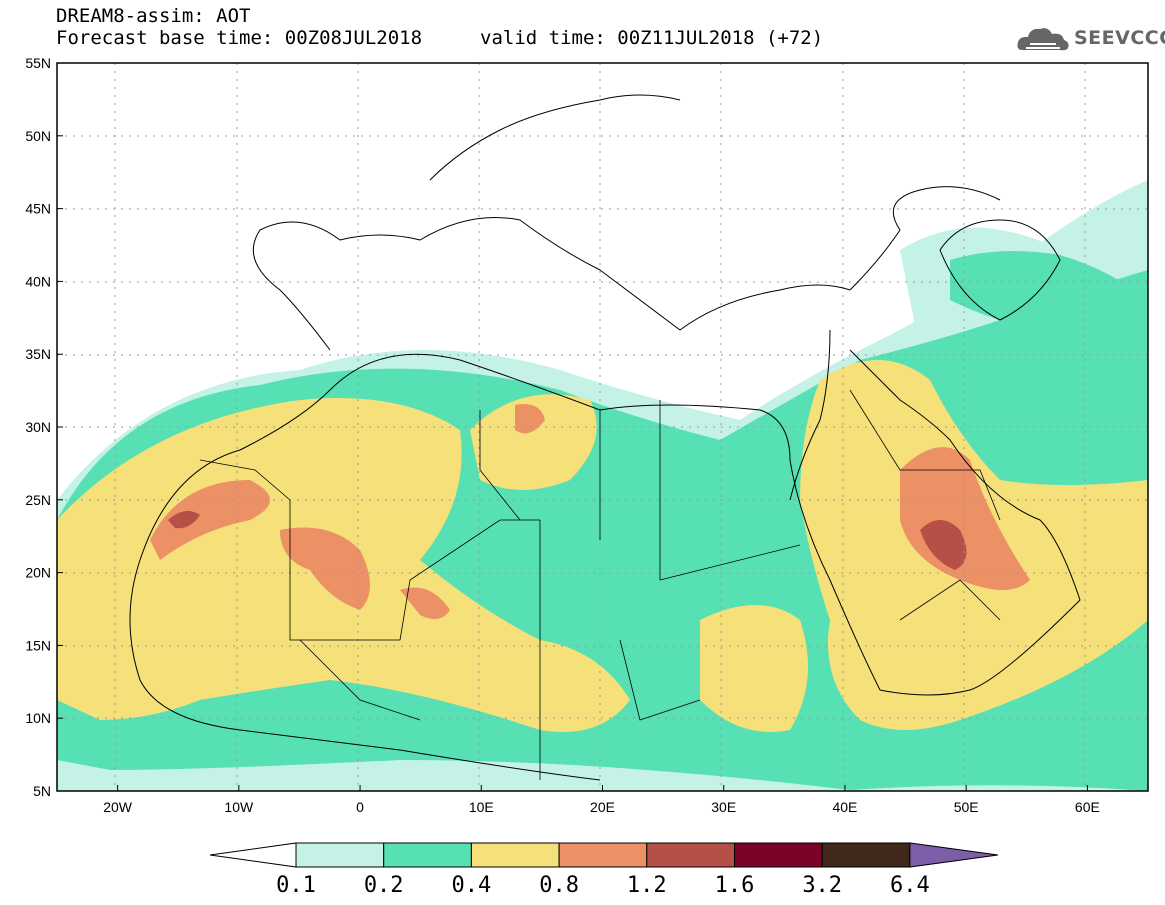 This screenshot has width=1165, height=905. I want to click on lon-label: 50E, so click(966, 807).